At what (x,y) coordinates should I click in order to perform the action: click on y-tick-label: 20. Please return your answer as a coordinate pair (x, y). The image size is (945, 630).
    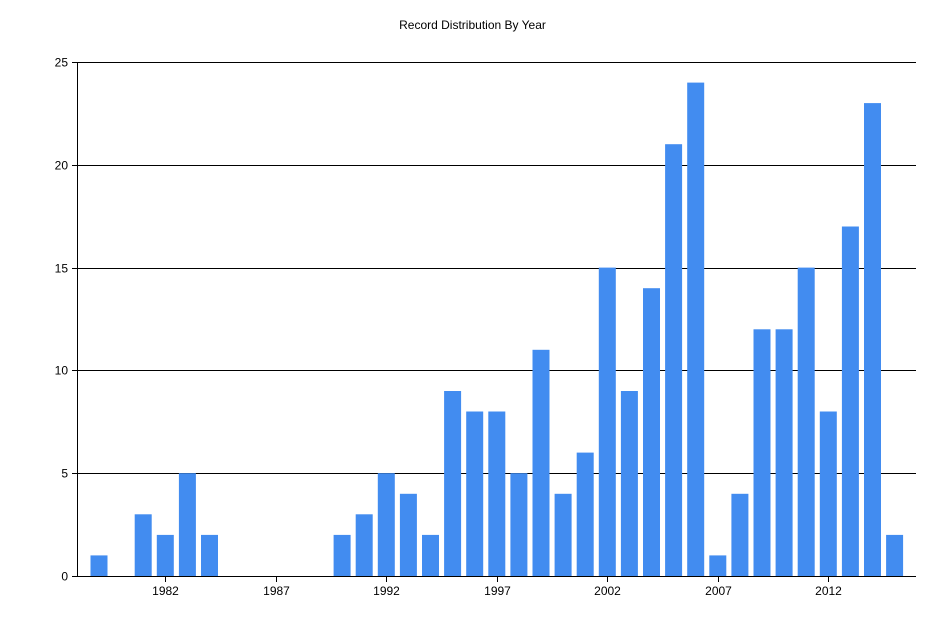
    Looking at the image, I should click on (62, 166).